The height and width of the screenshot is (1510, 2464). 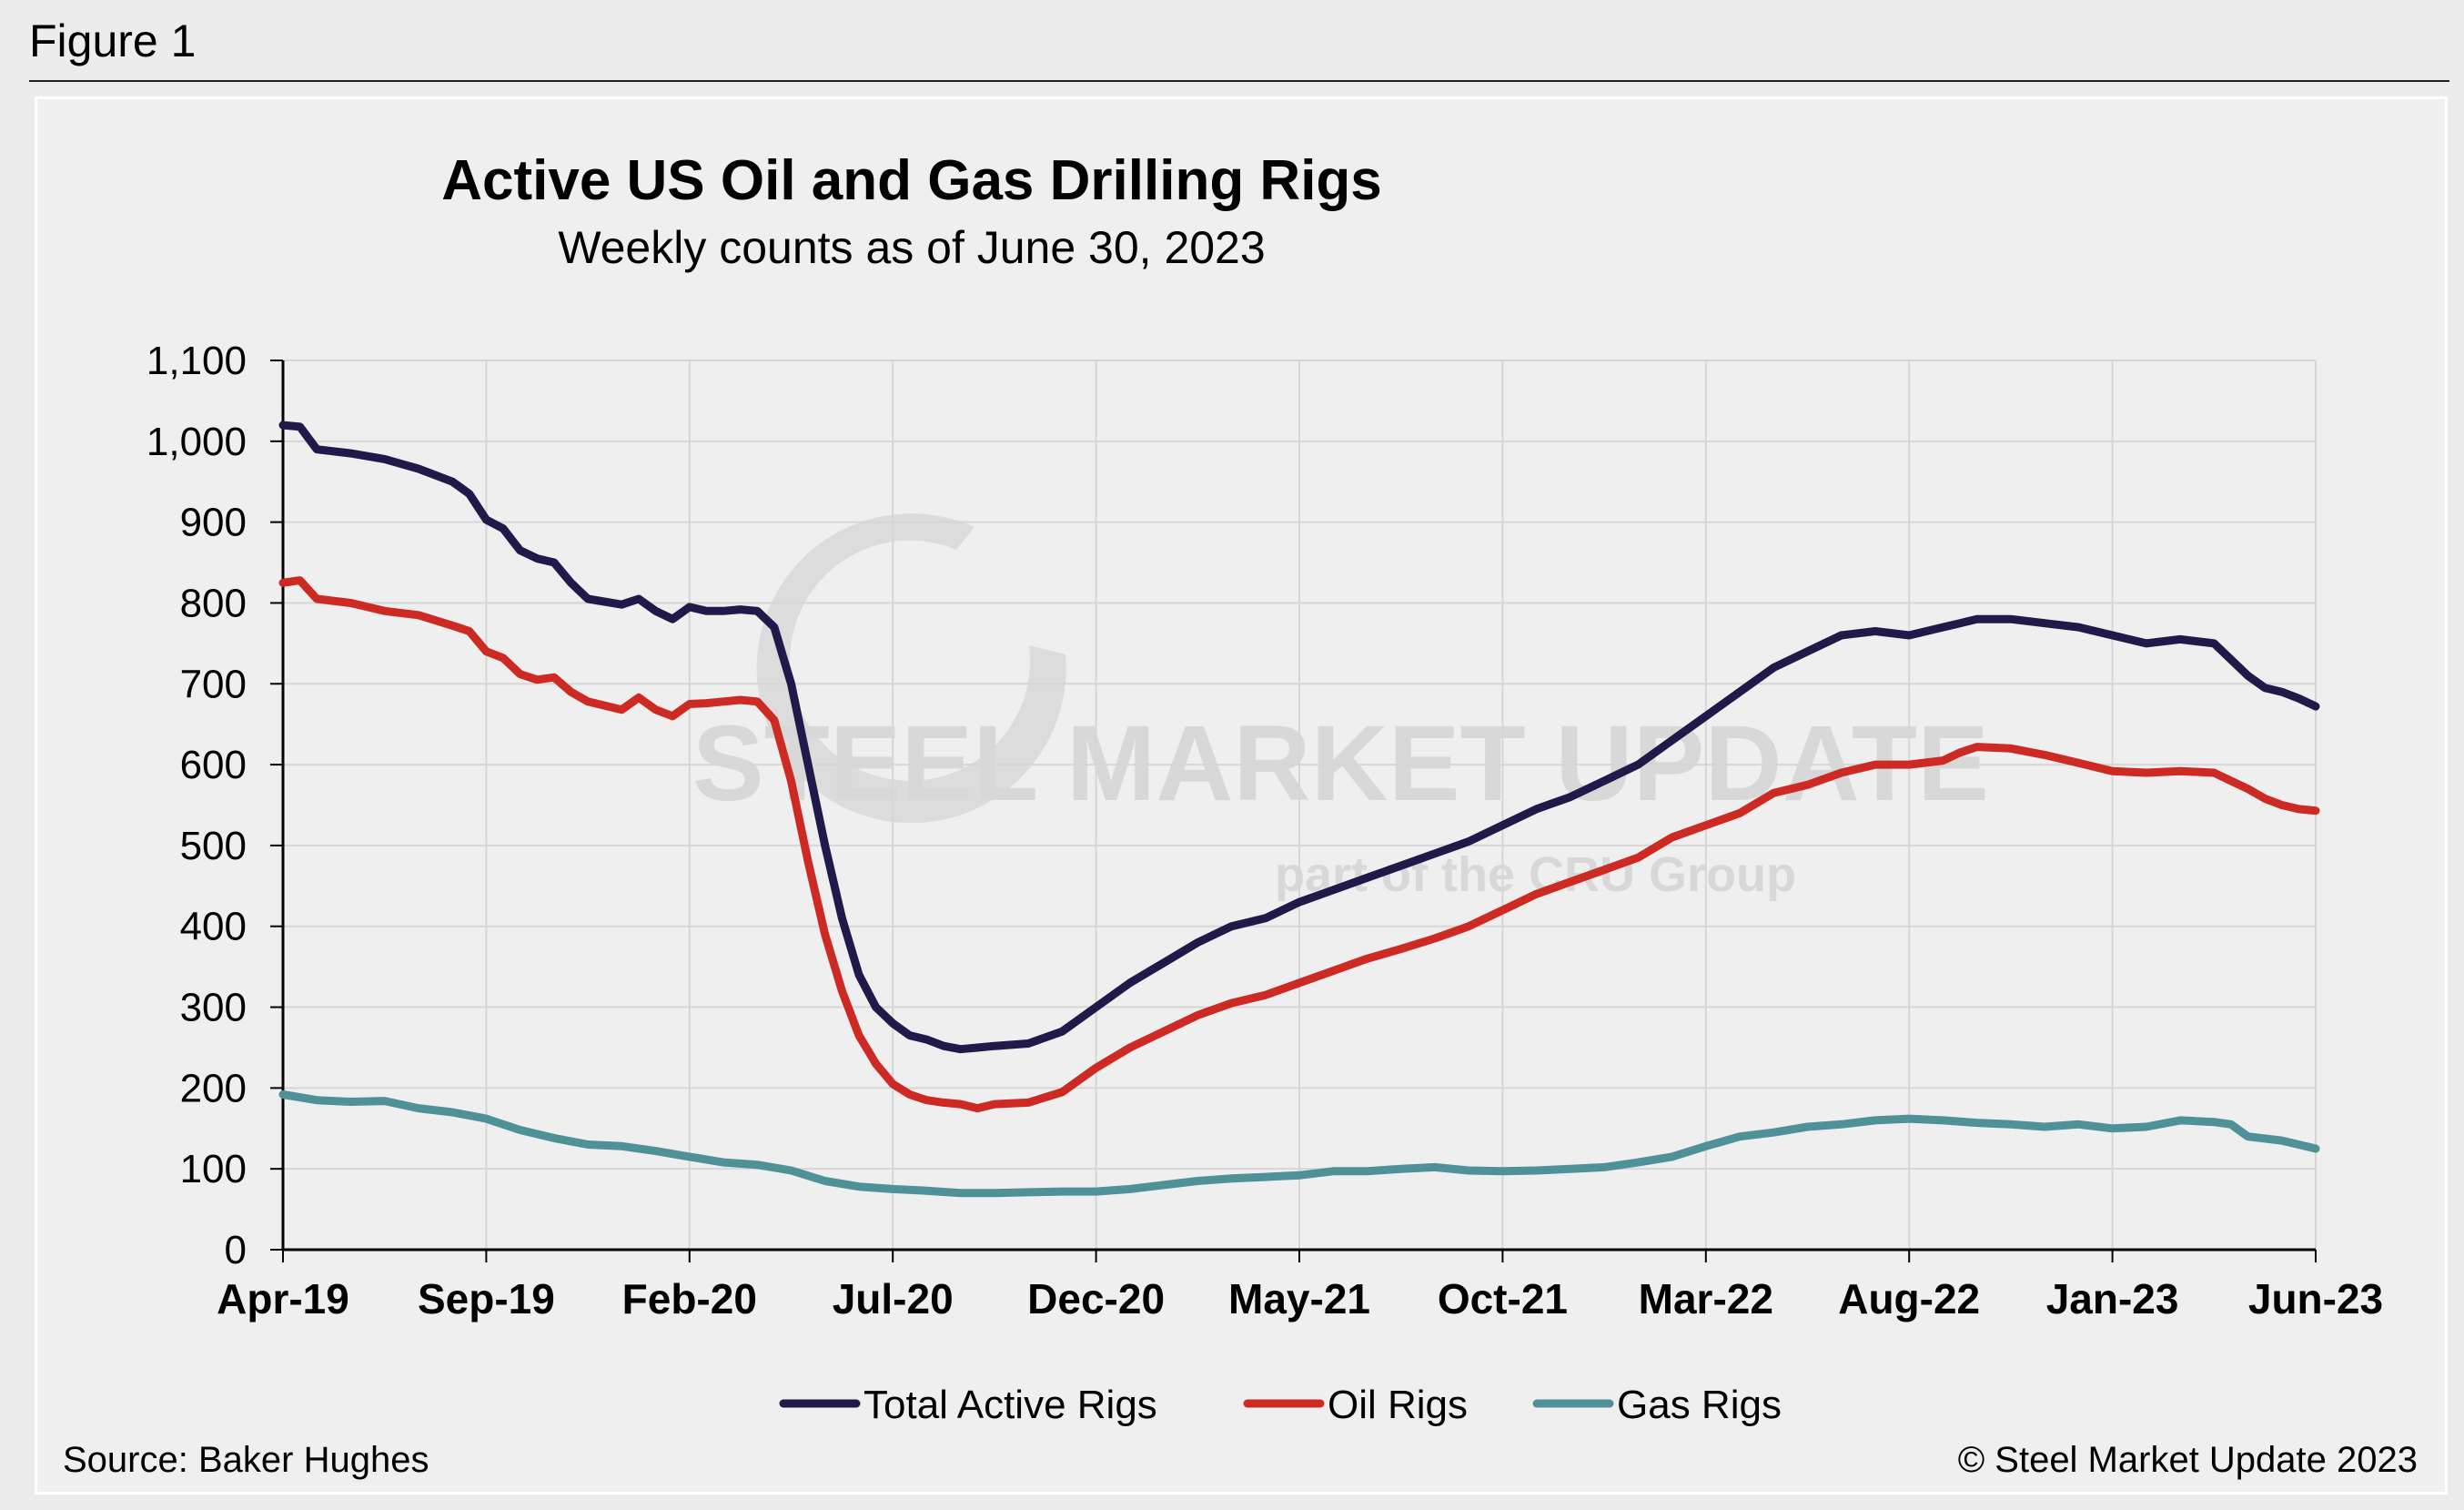 What do you see at coordinates (246, 1460) in the screenshot?
I see `source-note: Source: Baker Hughes` at bounding box center [246, 1460].